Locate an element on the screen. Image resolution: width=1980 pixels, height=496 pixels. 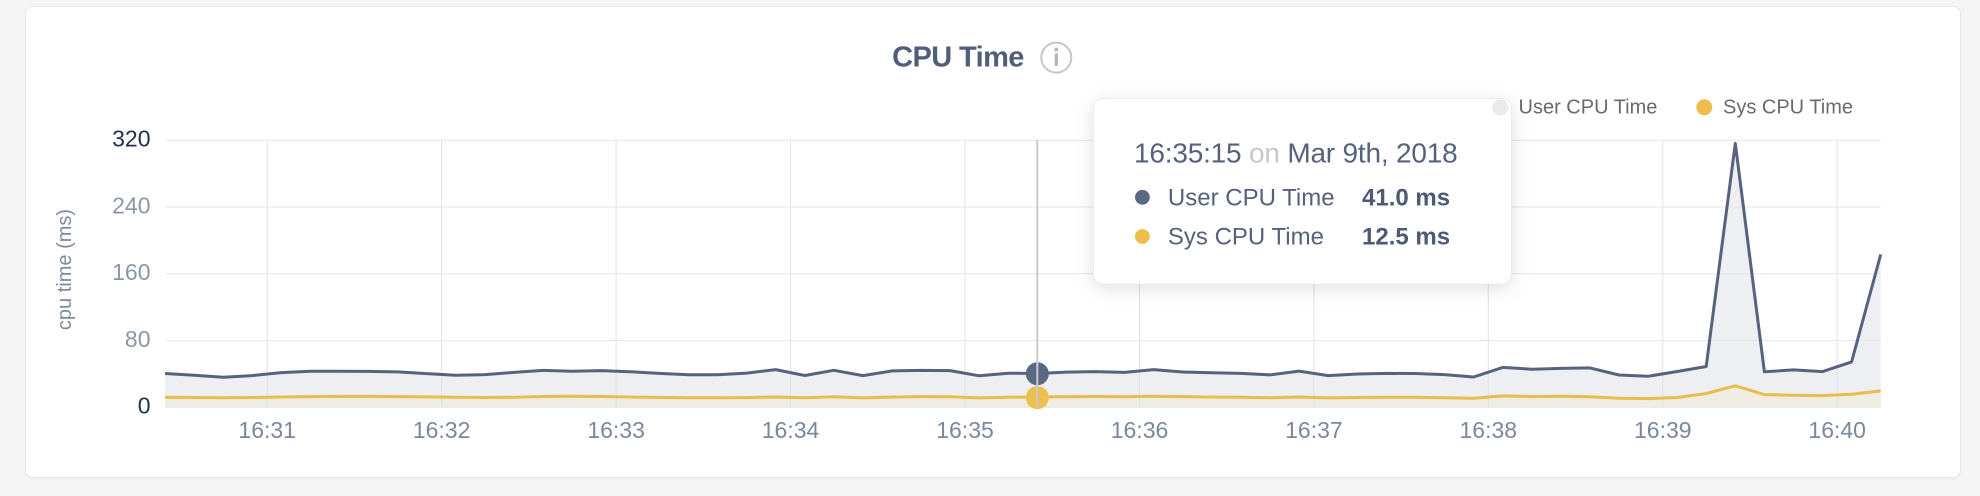
svg-text: 16:40 is located at coordinates (1837, 430).